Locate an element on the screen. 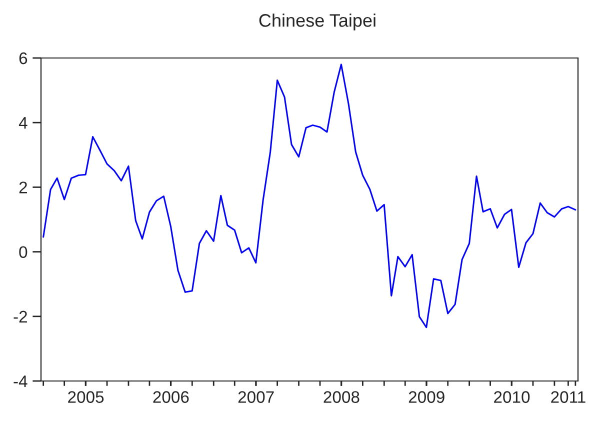 The width and height of the screenshot is (599, 422). x-tick-label: 2010 is located at coordinates (512, 397).